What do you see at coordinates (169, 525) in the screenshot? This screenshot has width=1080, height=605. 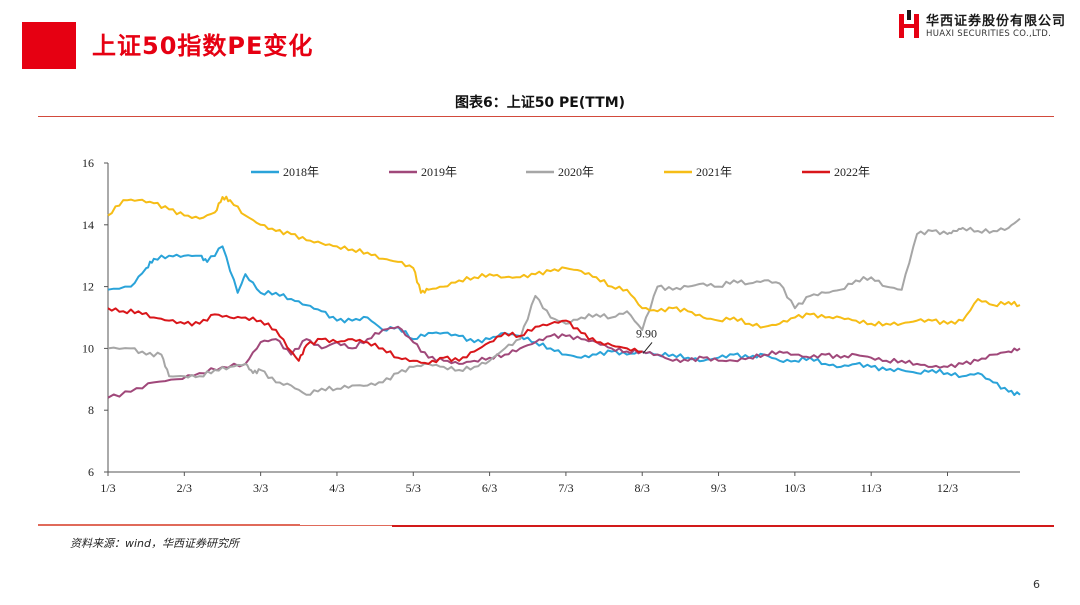 I see `footer-rule-left` at bounding box center [169, 525].